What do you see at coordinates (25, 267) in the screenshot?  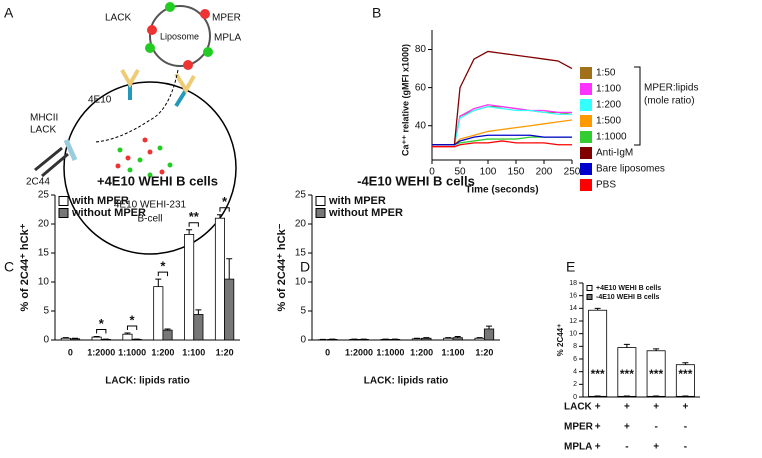 I see `y-axis-label: % of 2C44⁺ hCk⁺` at bounding box center [25, 267].